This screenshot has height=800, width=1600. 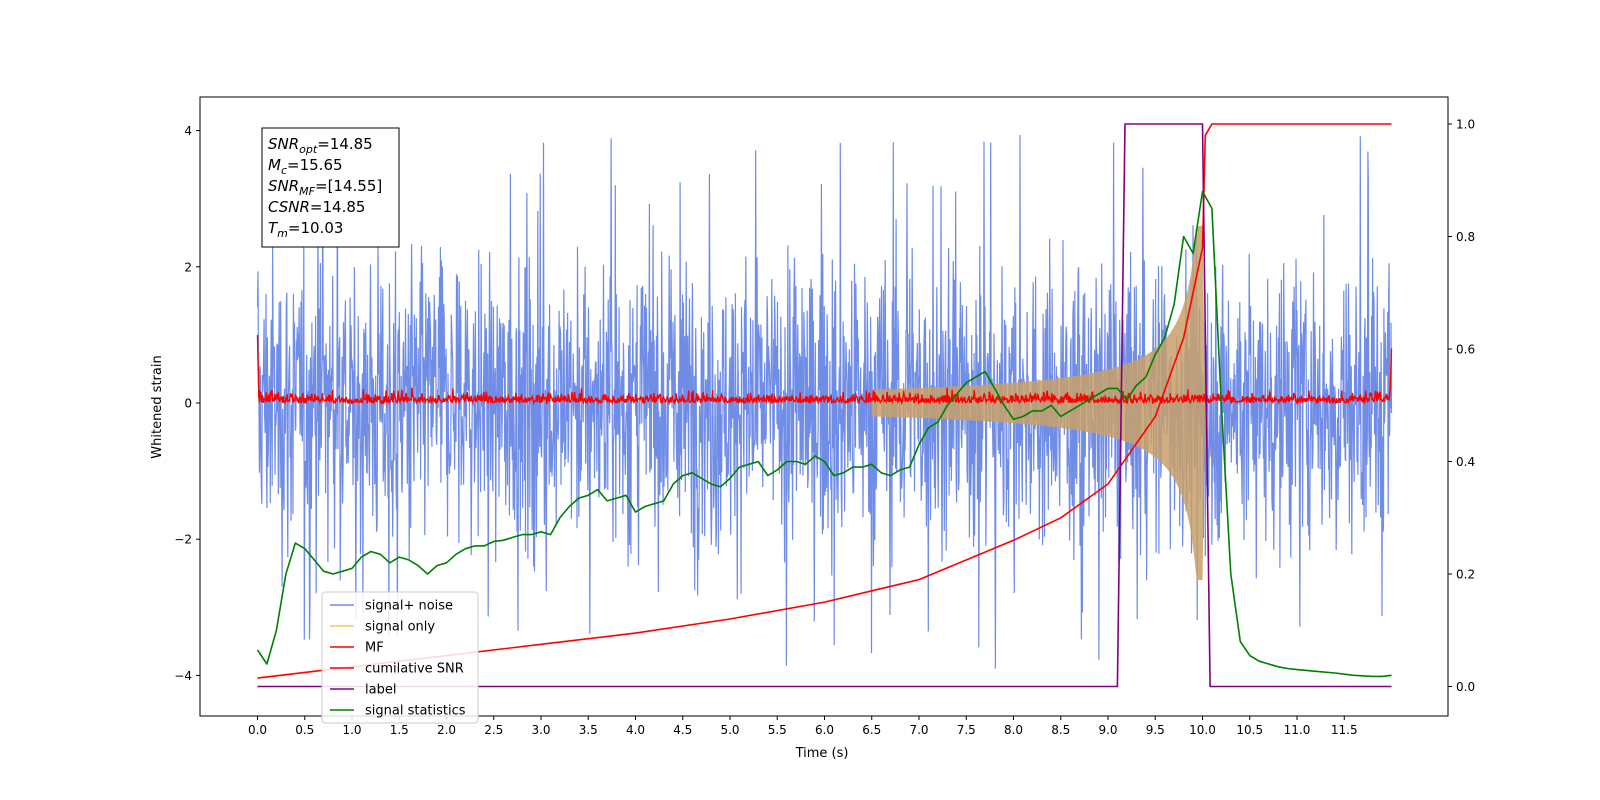 I want to click on x-tick-label: 3.0, so click(x=540, y=730).